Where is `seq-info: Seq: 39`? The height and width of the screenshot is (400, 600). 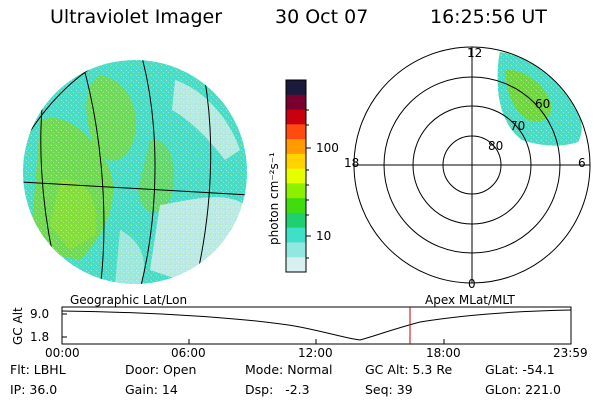 seq-info: Seq: 39 is located at coordinates (389, 389).